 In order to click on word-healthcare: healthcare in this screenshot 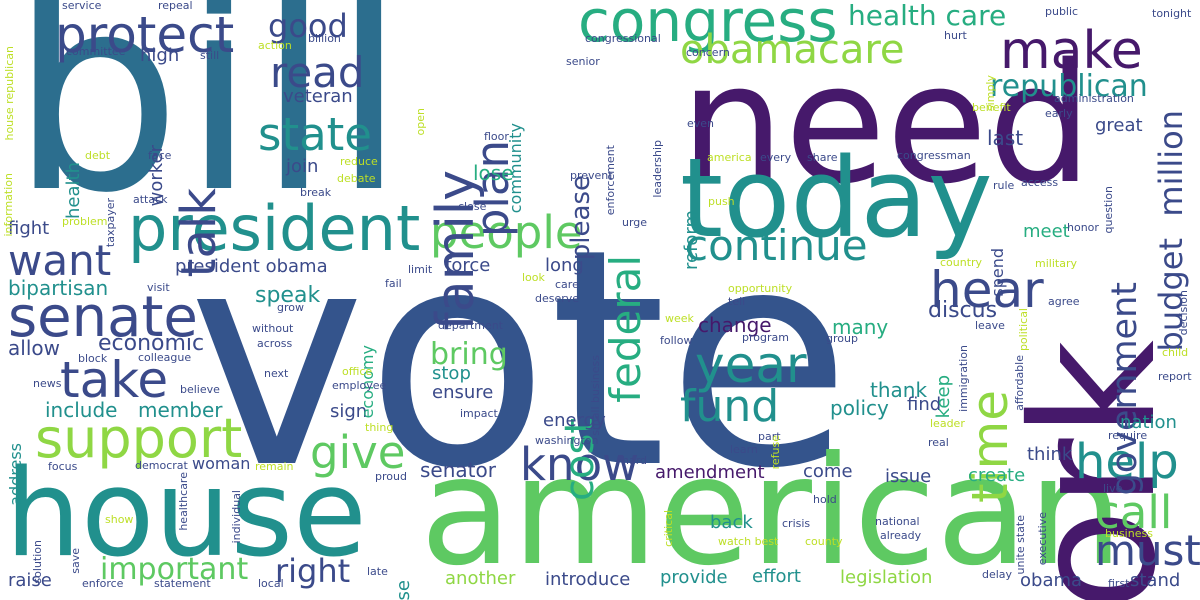, I will do `click(183, 501)`.